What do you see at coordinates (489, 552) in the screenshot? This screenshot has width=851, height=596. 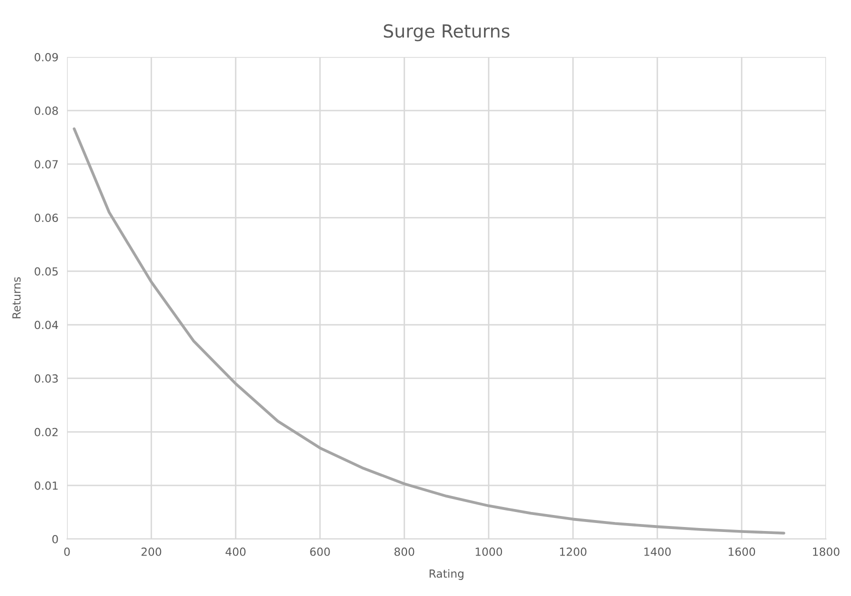 I see `x-tick-label: 1000` at bounding box center [489, 552].